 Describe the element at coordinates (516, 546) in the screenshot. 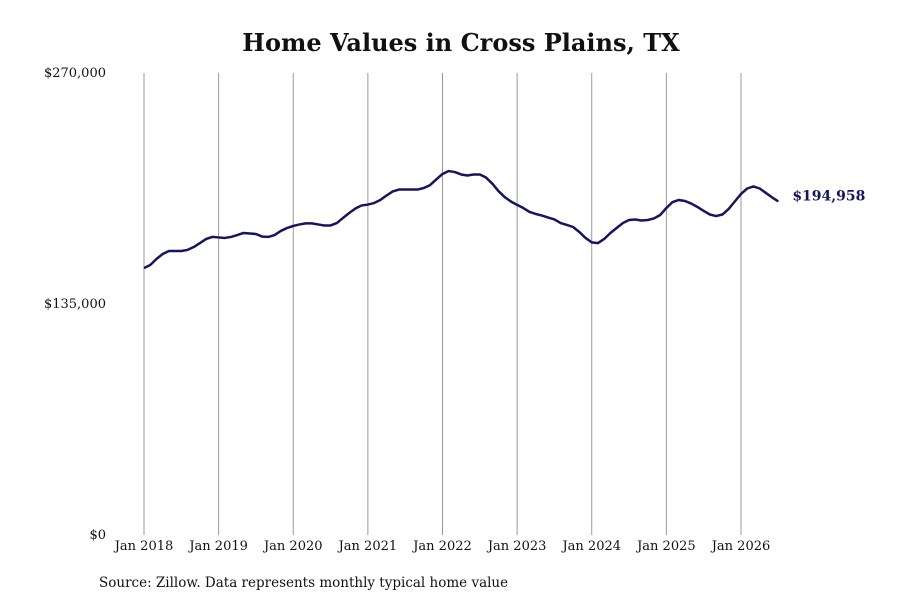

I see `x-tick-label: Jan 2023` at that location.